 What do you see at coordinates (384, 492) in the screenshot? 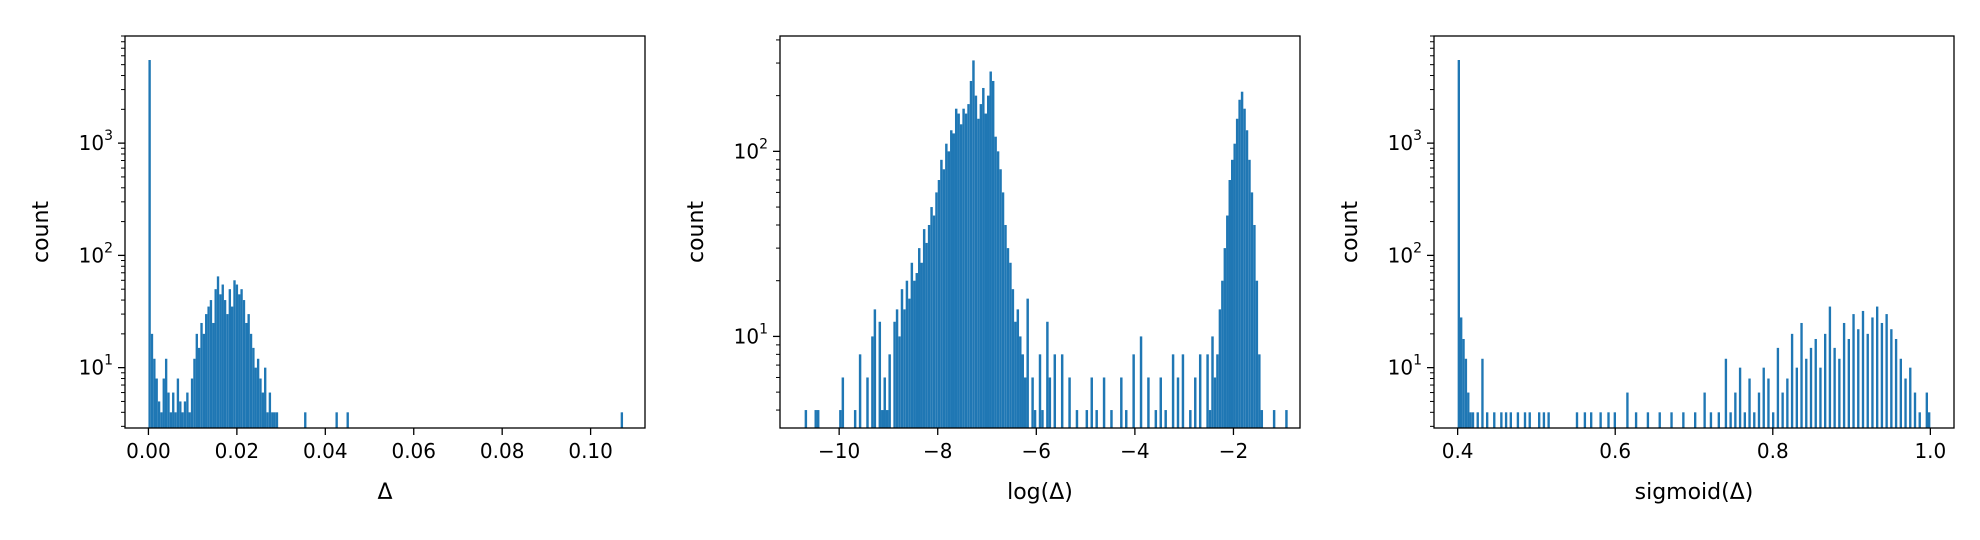
I see `delta-histogram-xlabel: Δ` at bounding box center [384, 492].